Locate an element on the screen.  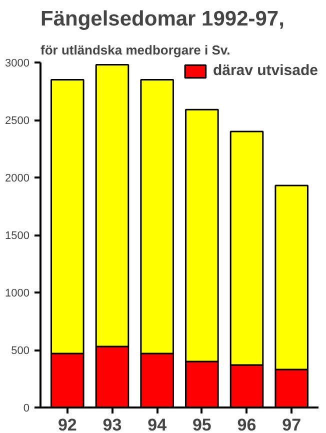
x-tick-label: 96 is located at coordinates (246, 424).